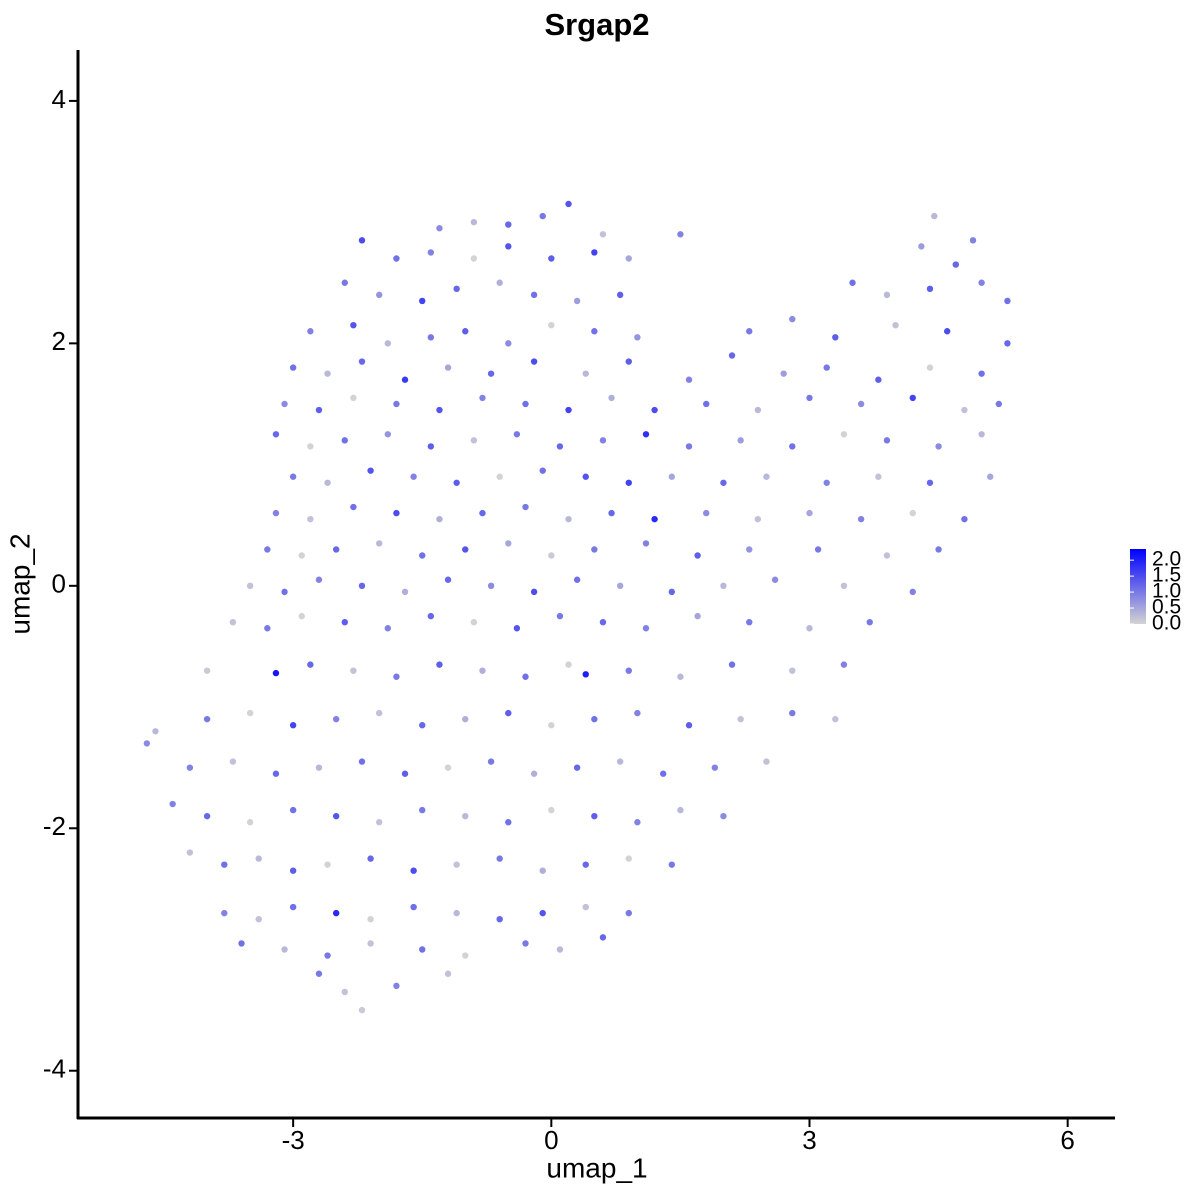  Describe the element at coordinates (1138, 586) in the screenshot. I see `colorbar` at that location.